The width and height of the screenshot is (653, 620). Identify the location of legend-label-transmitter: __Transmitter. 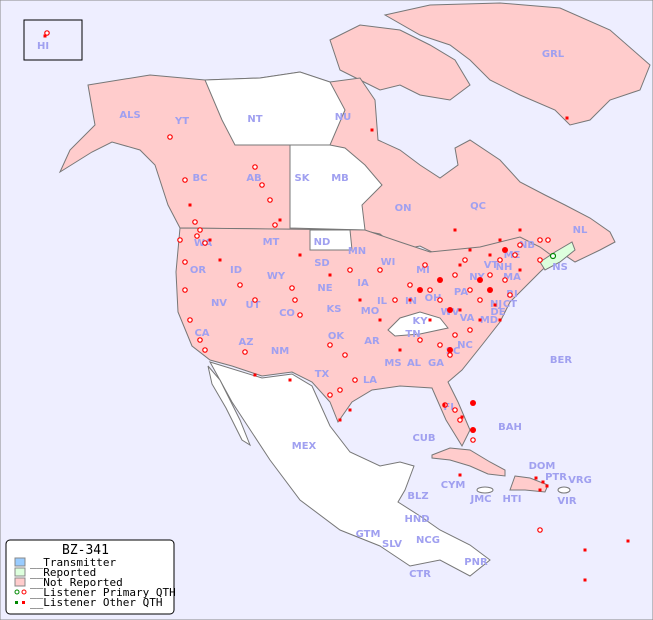
(73, 562).